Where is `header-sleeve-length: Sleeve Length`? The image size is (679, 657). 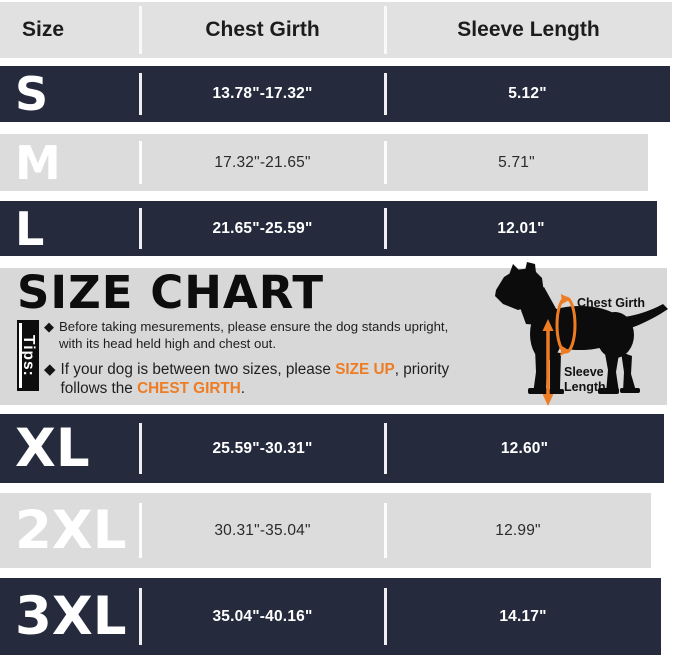 header-sleeve-length: Sleeve Length is located at coordinates (528, 29).